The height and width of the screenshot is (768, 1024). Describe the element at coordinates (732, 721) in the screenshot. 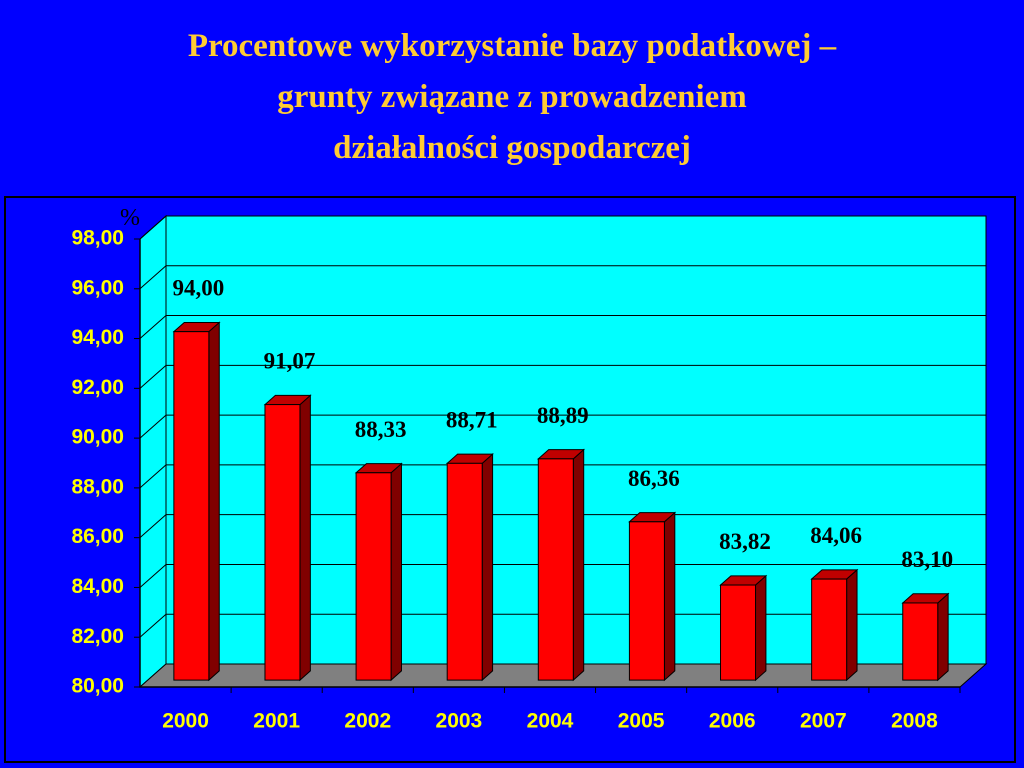

I see `x-tick-label: 2006` at that location.